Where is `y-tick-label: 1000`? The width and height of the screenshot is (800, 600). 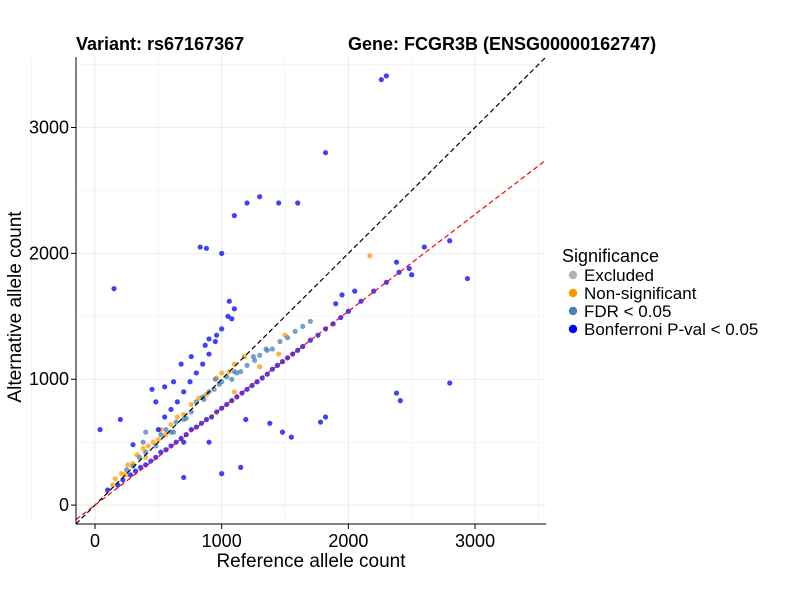 y-tick-label: 1000 is located at coordinates (49, 379).